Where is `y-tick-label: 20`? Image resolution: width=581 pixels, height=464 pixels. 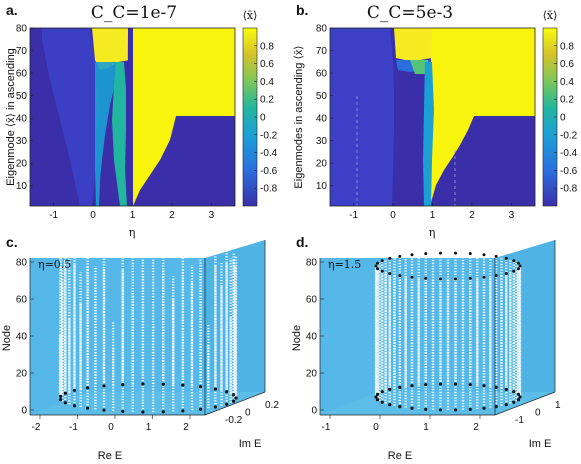
y-tick-label: 20 is located at coordinates (22, 164).